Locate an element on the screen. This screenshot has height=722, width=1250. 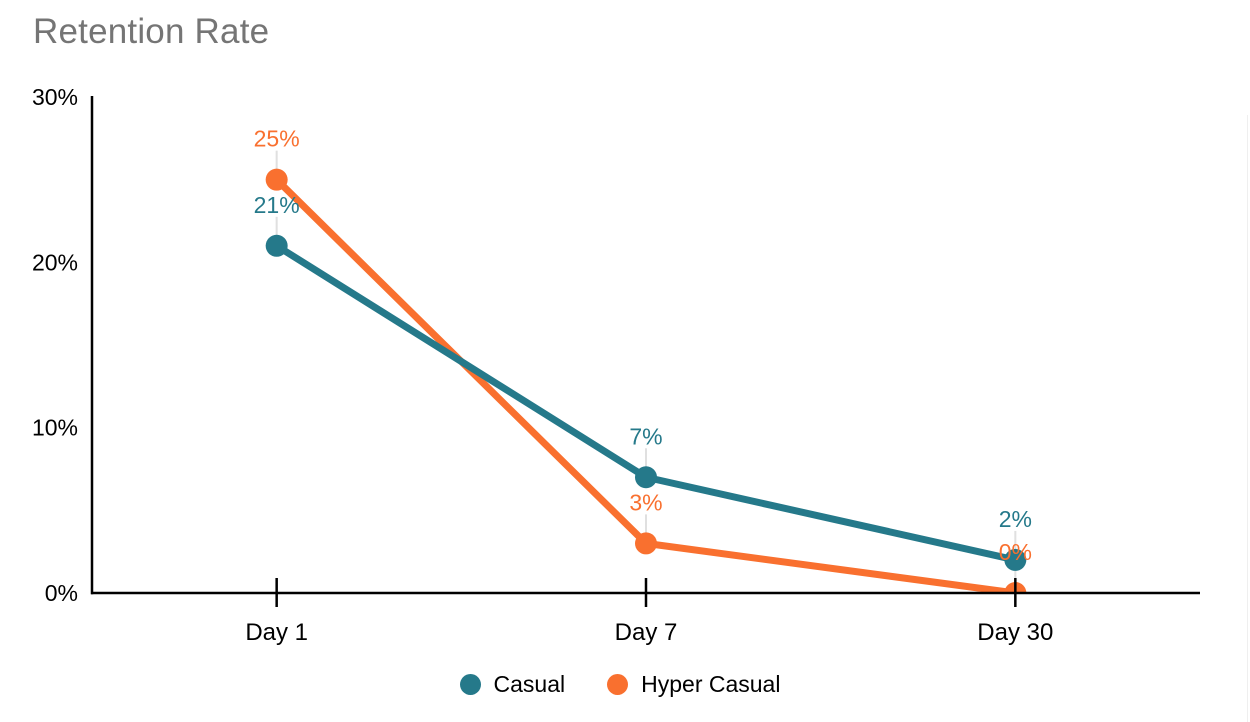
x-axis-tick-label-day-30: Day 30 is located at coordinates (1015, 632).